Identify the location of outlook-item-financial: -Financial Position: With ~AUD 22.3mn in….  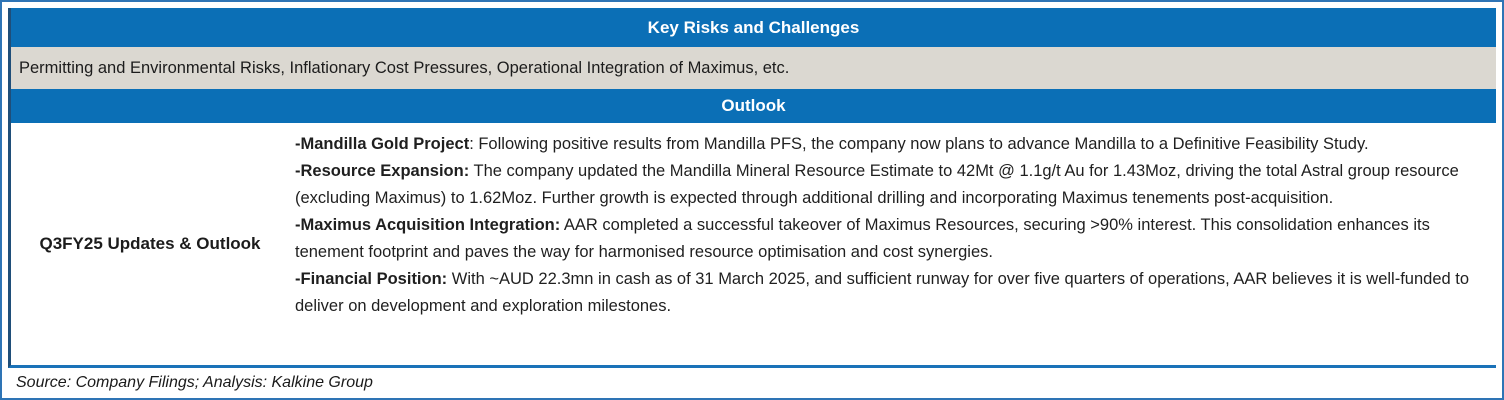
(889, 293).